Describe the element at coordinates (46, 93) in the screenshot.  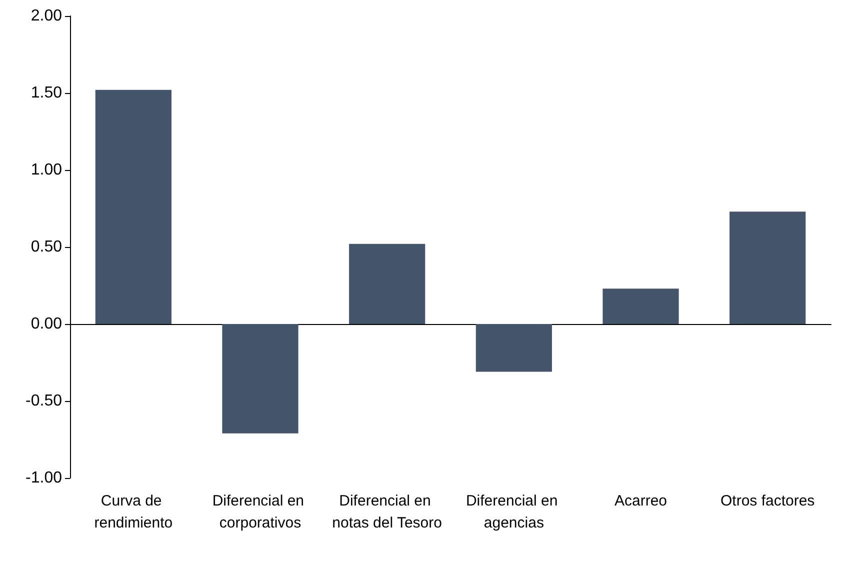
I see `y-tick-label: 1.50` at that location.